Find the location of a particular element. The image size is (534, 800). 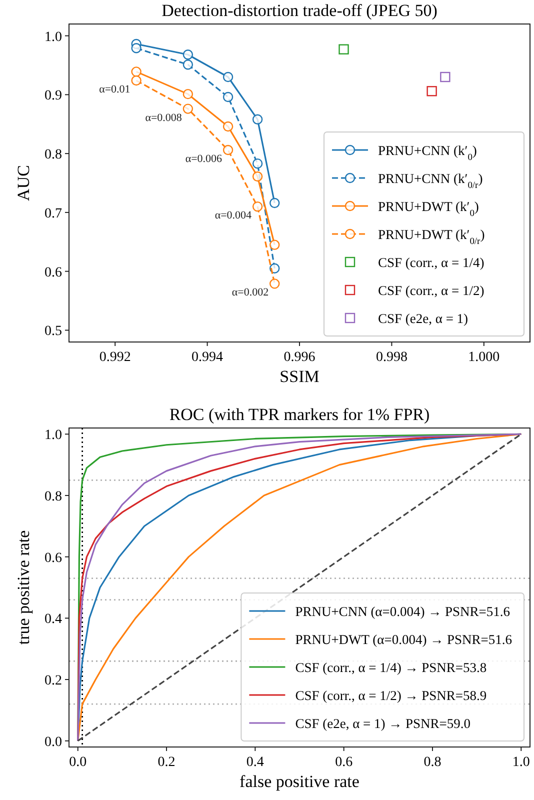

x-tick-label: 0.992 is located at coordinates (115, 357).